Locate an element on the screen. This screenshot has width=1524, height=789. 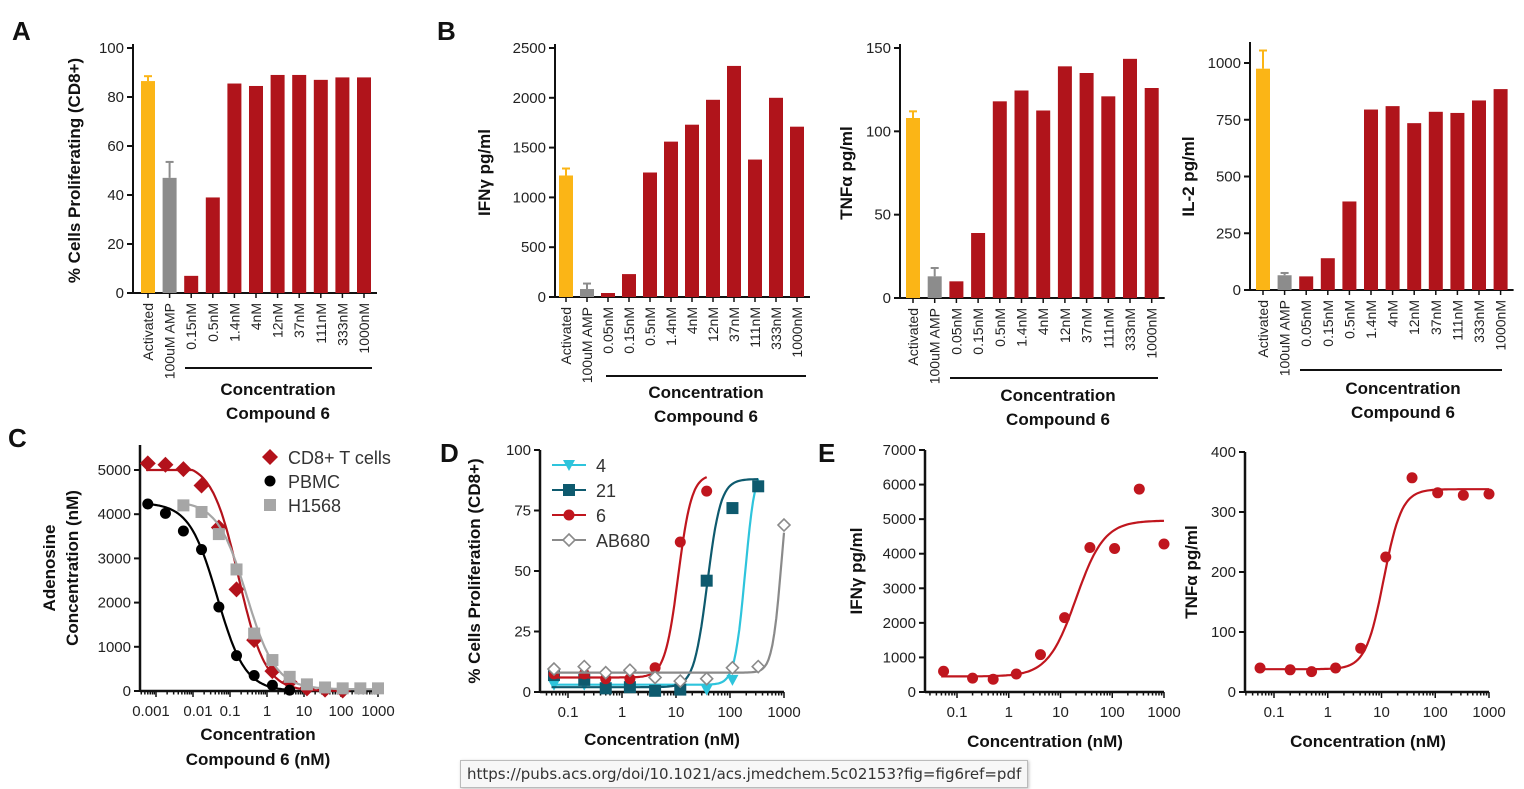
y-tick-label: 2500 is located at coordinates (529, 48).